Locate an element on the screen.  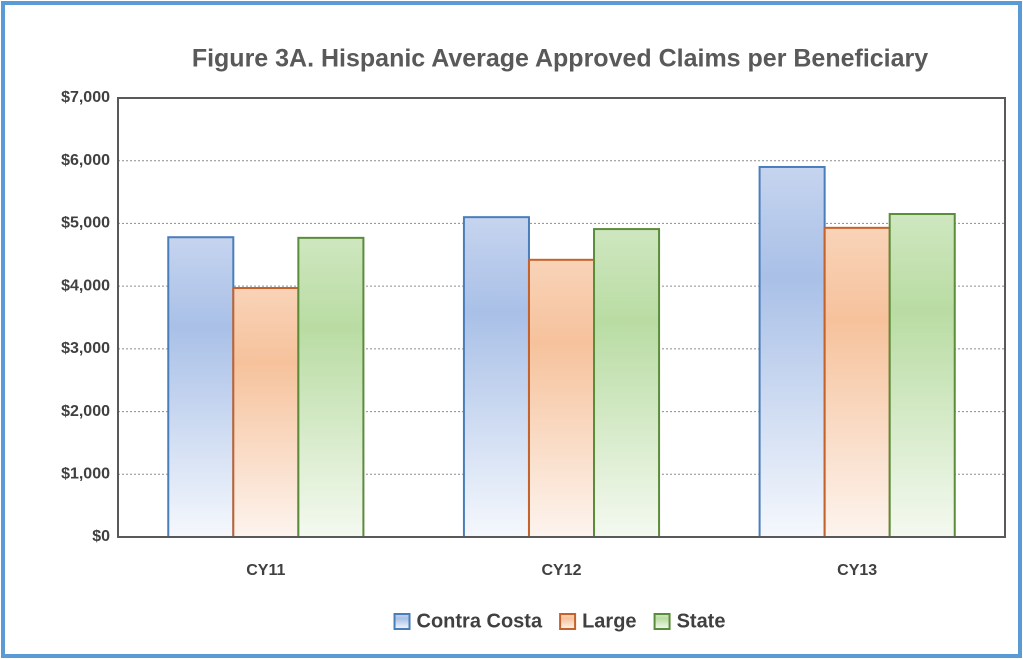
y-tick-label: $2,000 is located at coordinates (85, 411).